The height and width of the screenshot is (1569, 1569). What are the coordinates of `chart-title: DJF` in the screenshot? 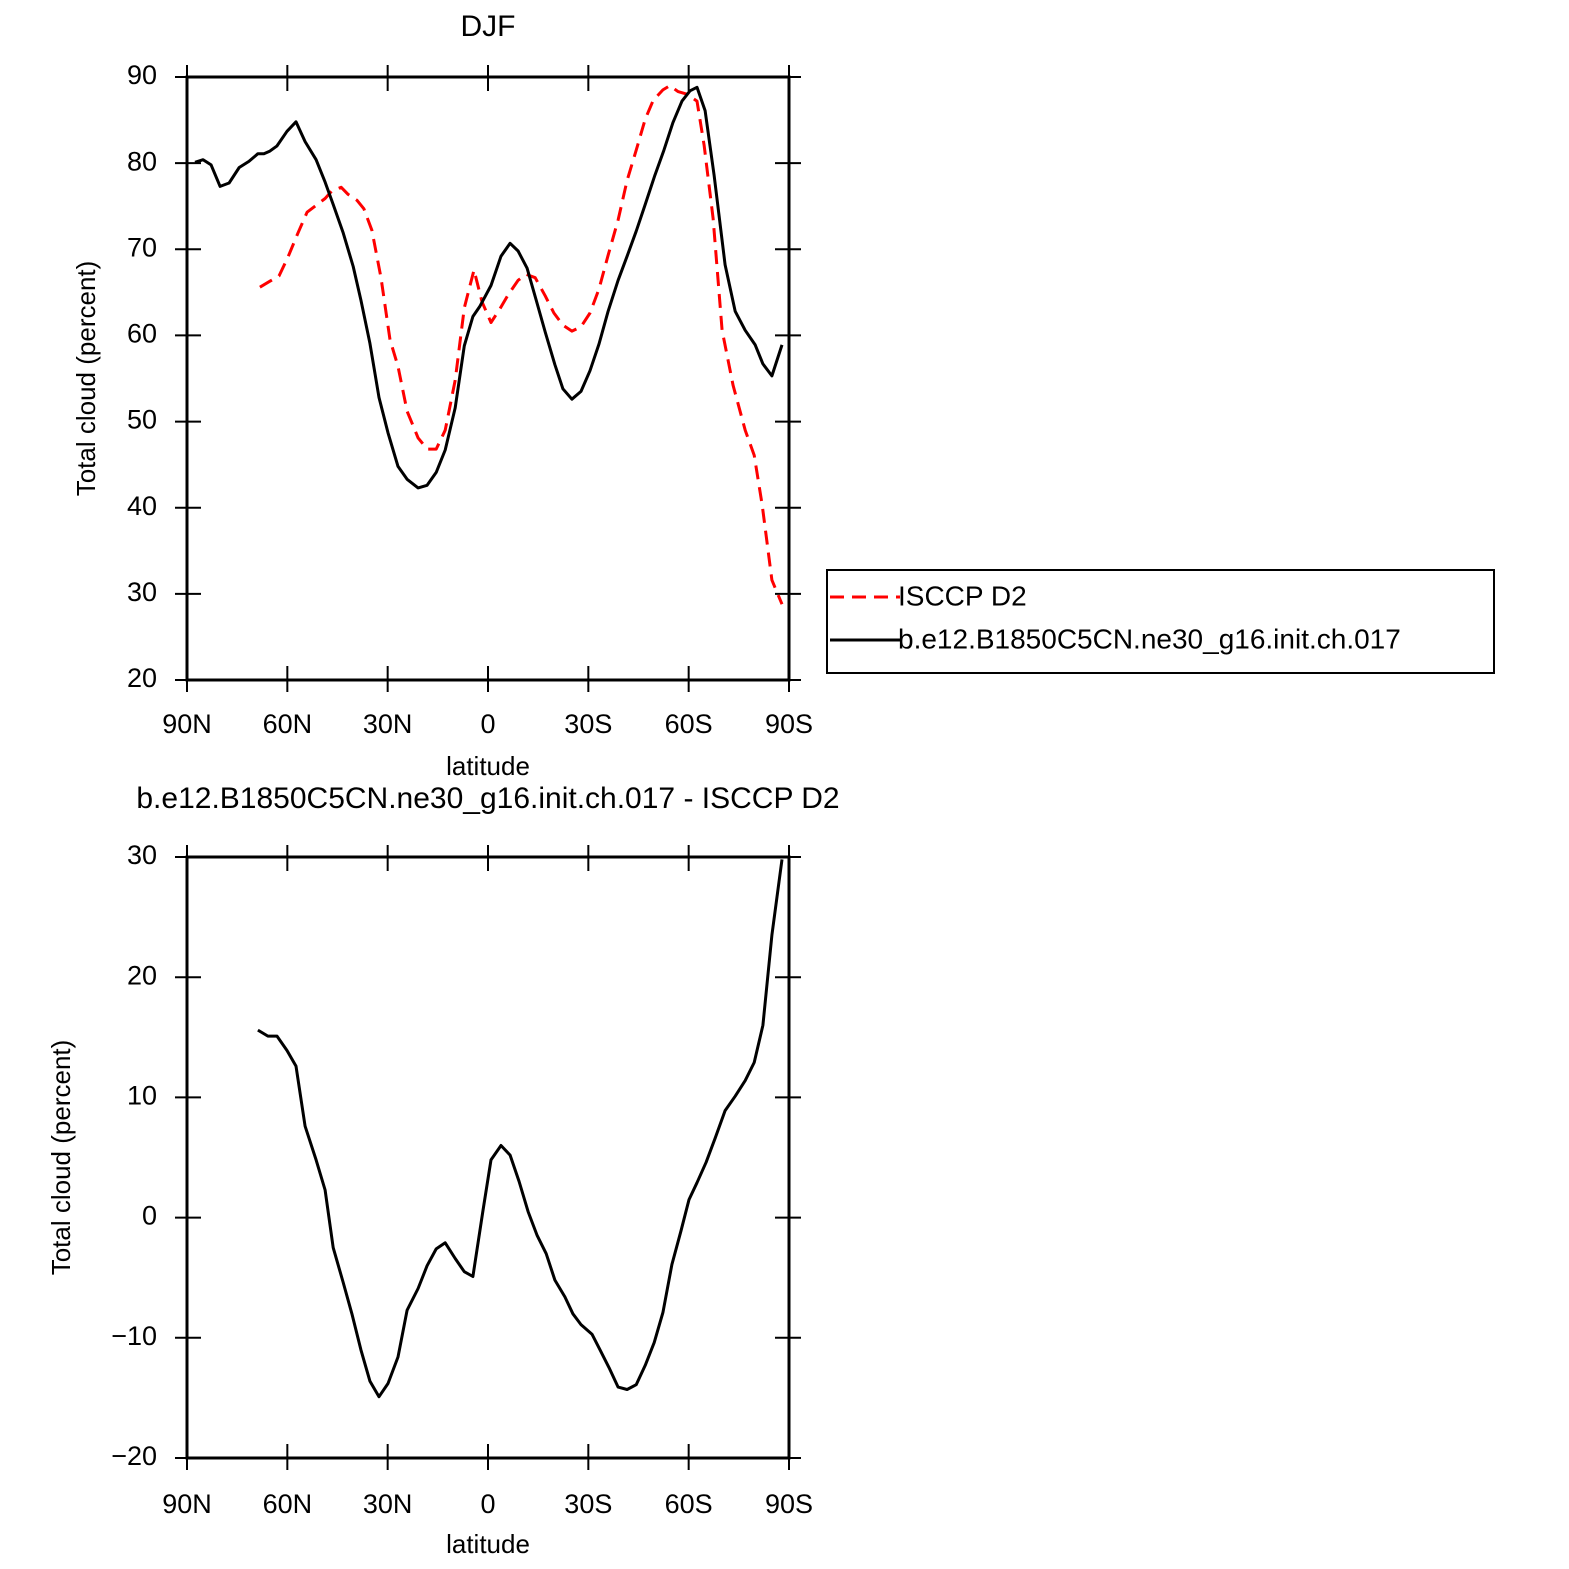 It's located at (488, 26).